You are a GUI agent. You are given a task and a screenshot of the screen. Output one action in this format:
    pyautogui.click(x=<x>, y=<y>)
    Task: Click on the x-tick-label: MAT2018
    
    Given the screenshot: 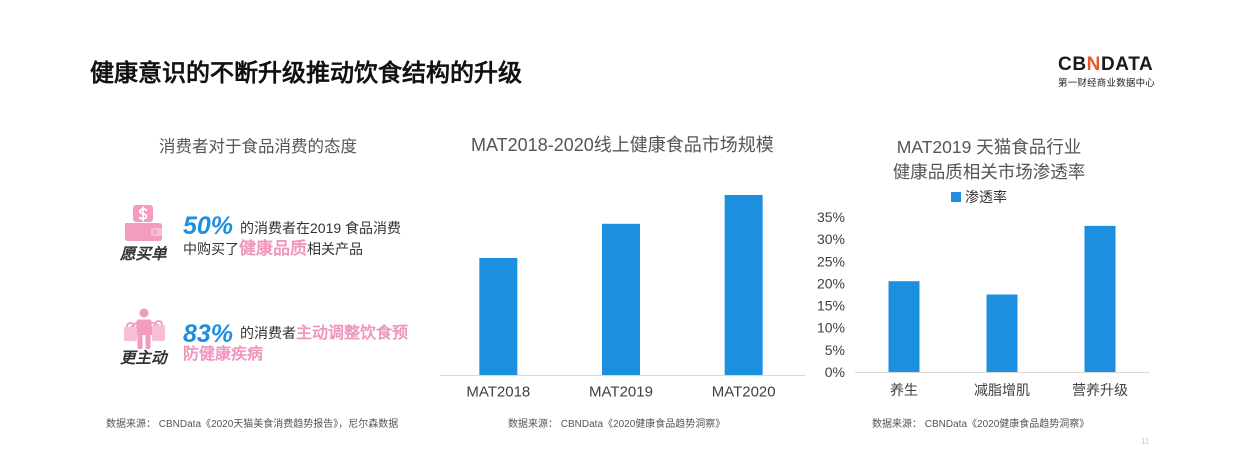 What is the action you would take?
    pyautogui.click(x=498, y=392)
    